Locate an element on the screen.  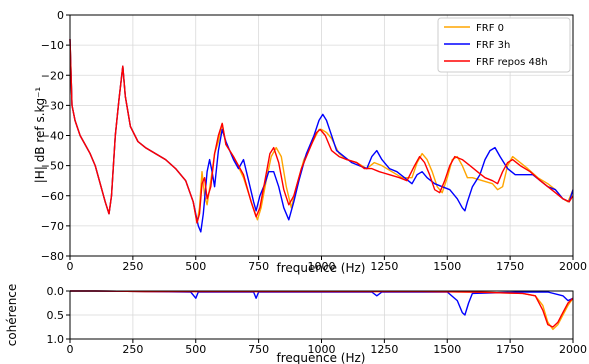
y-tick-label: −70 is located at coordinates (52, 226).